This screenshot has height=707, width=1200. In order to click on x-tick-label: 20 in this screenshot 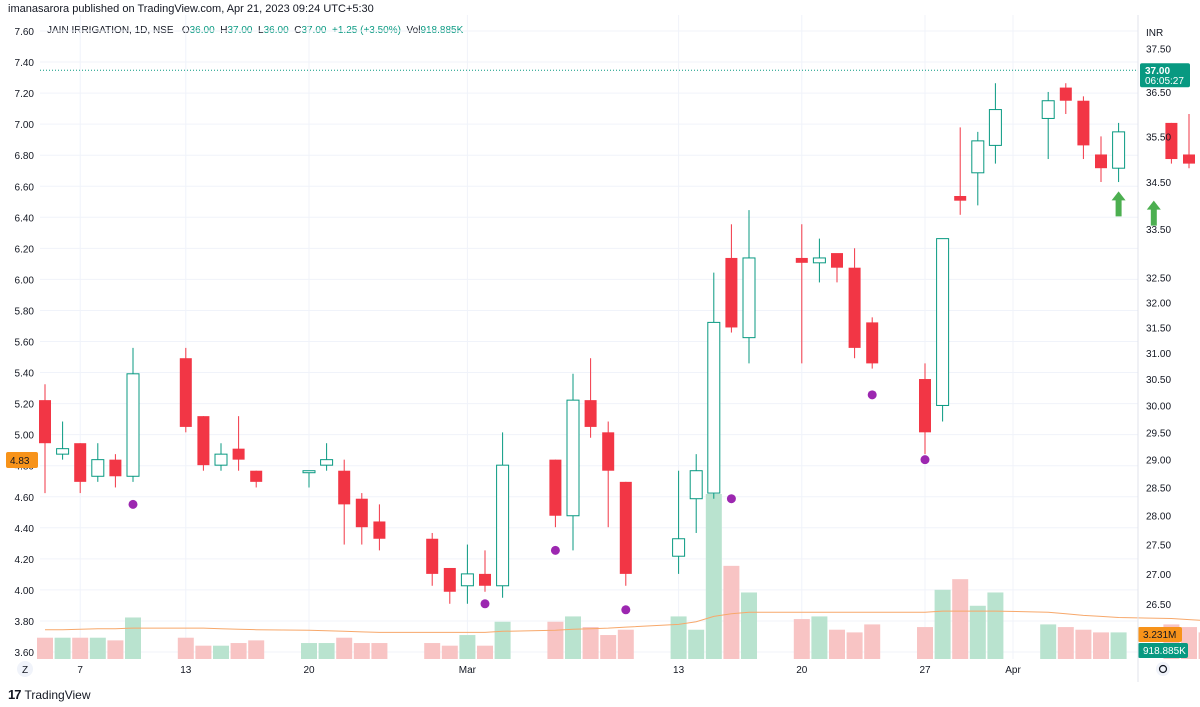, I will do `click(802, 670)`.